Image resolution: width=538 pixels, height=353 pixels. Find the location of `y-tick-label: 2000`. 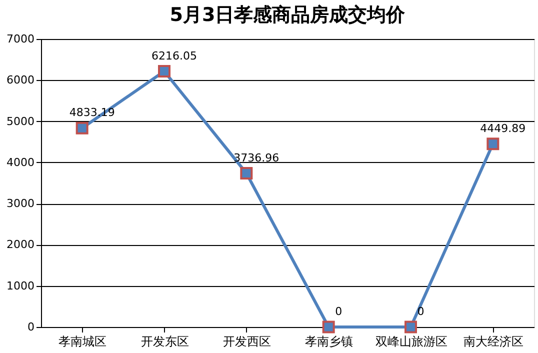

y-tick-label: 2000 is located at coordinates (20, 245).